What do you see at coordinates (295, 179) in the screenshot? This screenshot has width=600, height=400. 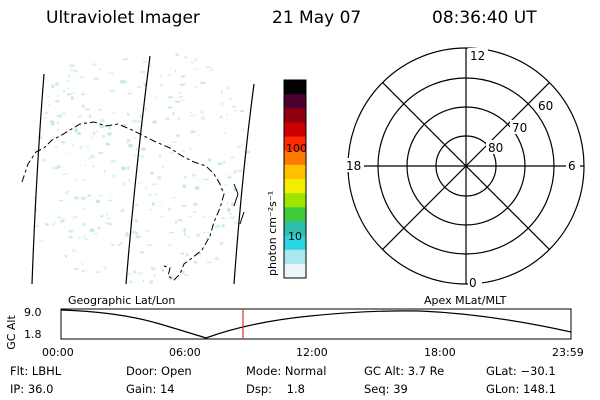 I see `colorbar-frame` at bounding box center [295, 179].